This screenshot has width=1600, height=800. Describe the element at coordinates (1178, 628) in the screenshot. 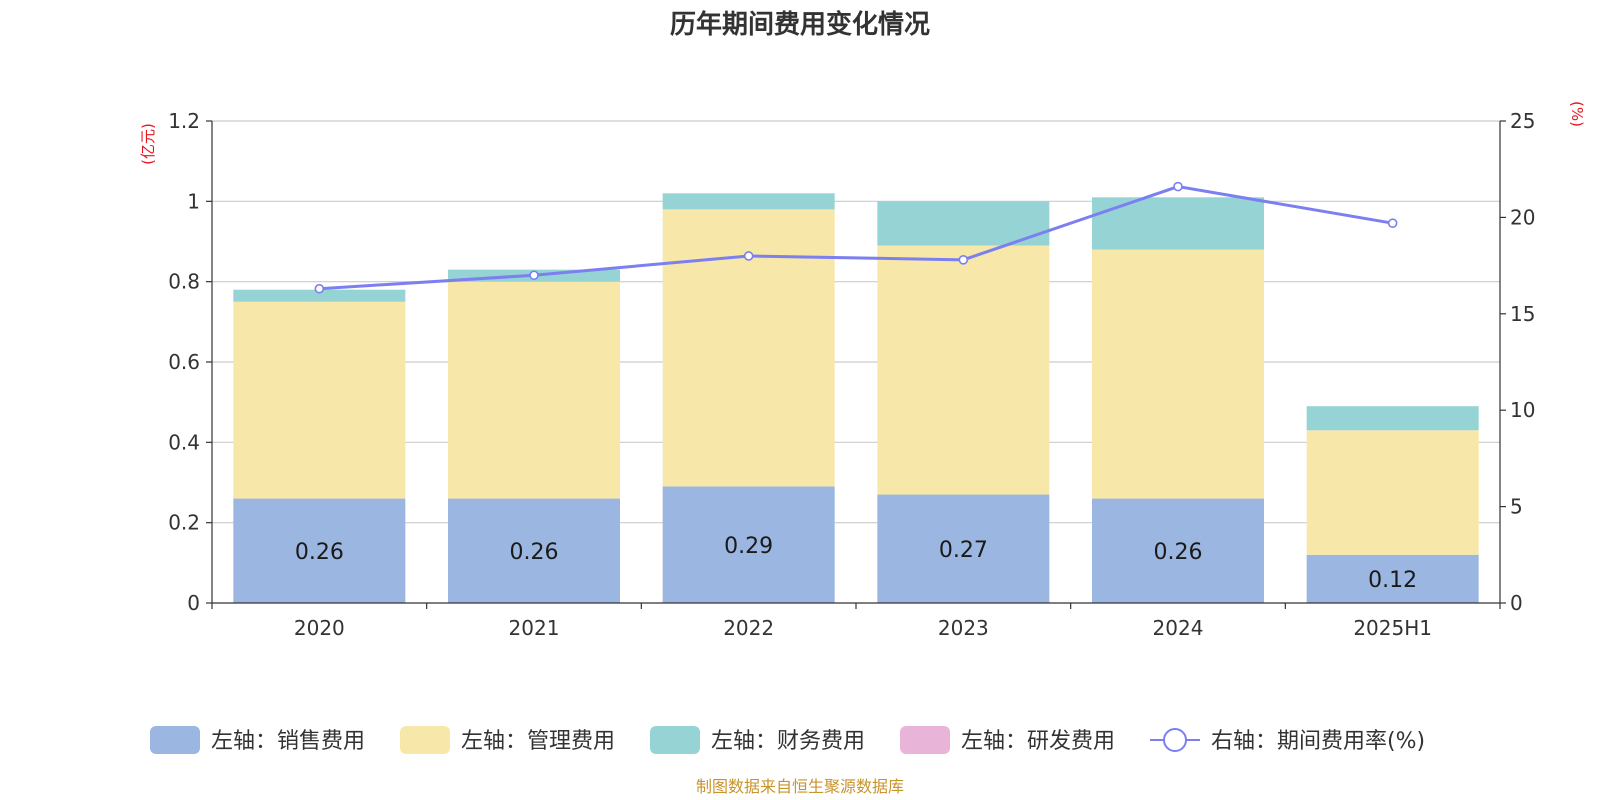

I see `x-axis-tick-label: 2024` at that location.